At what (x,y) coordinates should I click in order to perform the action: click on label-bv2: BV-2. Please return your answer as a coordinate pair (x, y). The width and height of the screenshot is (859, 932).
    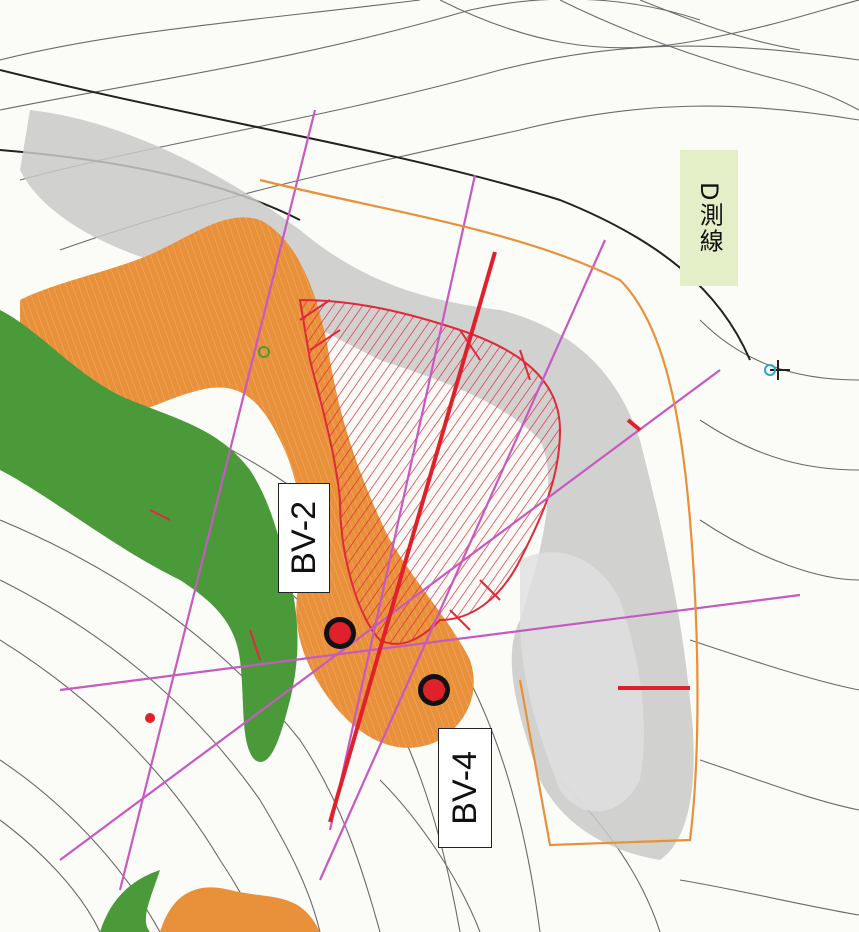
    Looking at the image, I should click on (304, 538).